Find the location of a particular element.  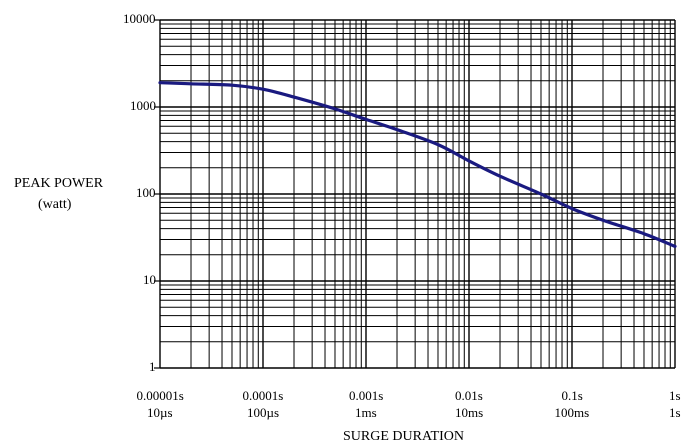

x-tick-label: 0.0001s is located at coordinates (263, 395).